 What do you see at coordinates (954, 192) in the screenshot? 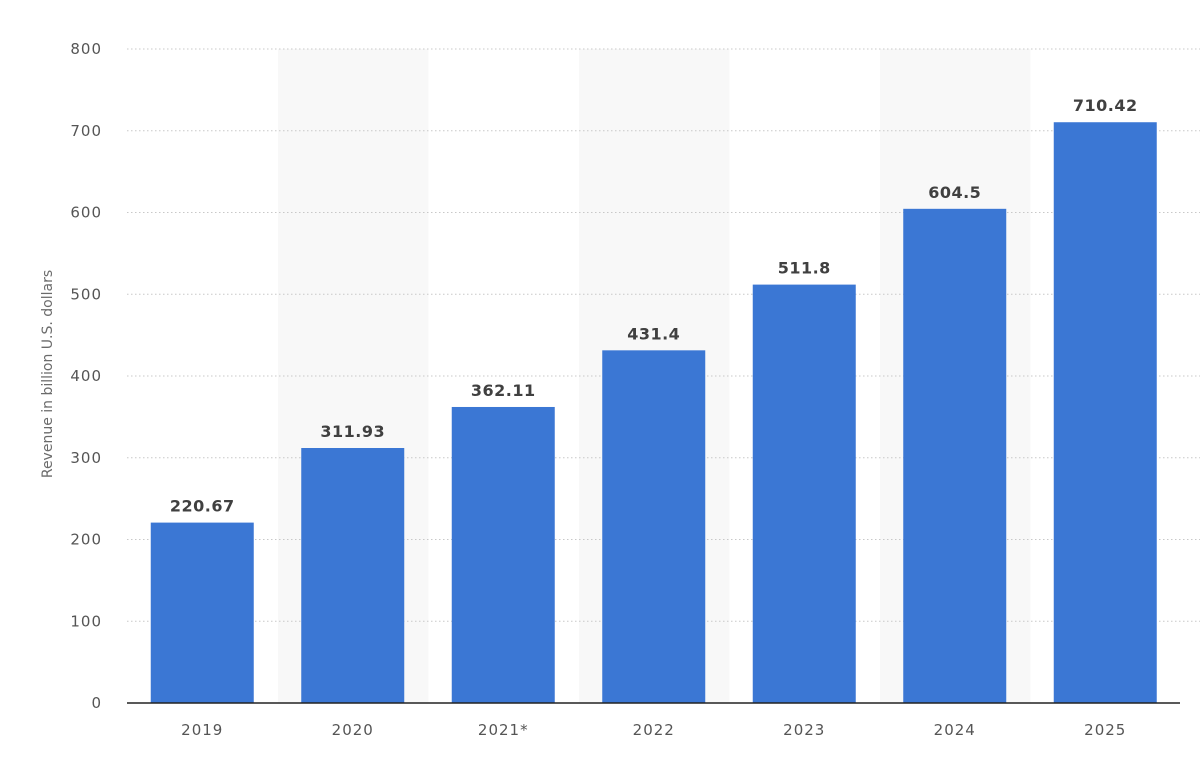
I see `bar-value-label: 604.5` at bounding box center [954, 192].